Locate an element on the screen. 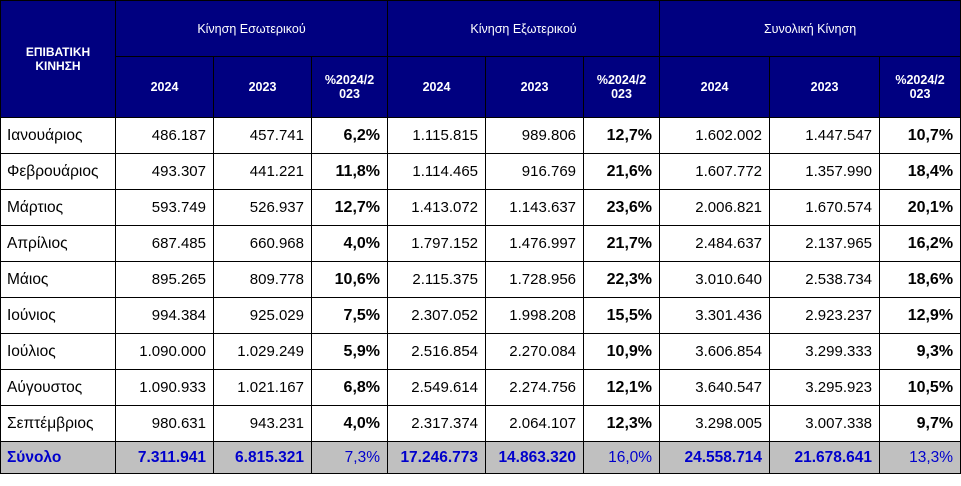 The height and width of the screenshot is (486, 961). value-cell: 980.631 is located at coordinates (164, 423).